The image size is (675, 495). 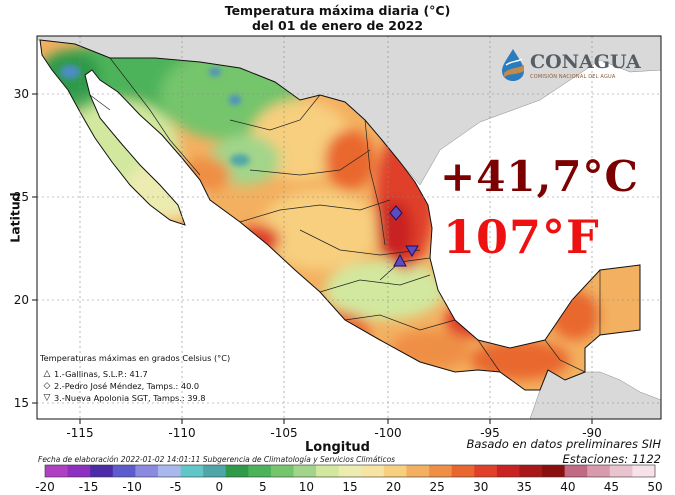 I want to click on colorbar-label: 0, so click(x=219, y=487).